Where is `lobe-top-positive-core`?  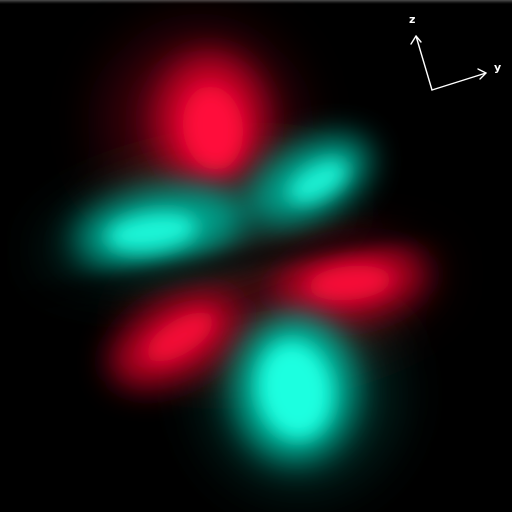
lobe-top-positive-core is located at coordinates (213, 128).